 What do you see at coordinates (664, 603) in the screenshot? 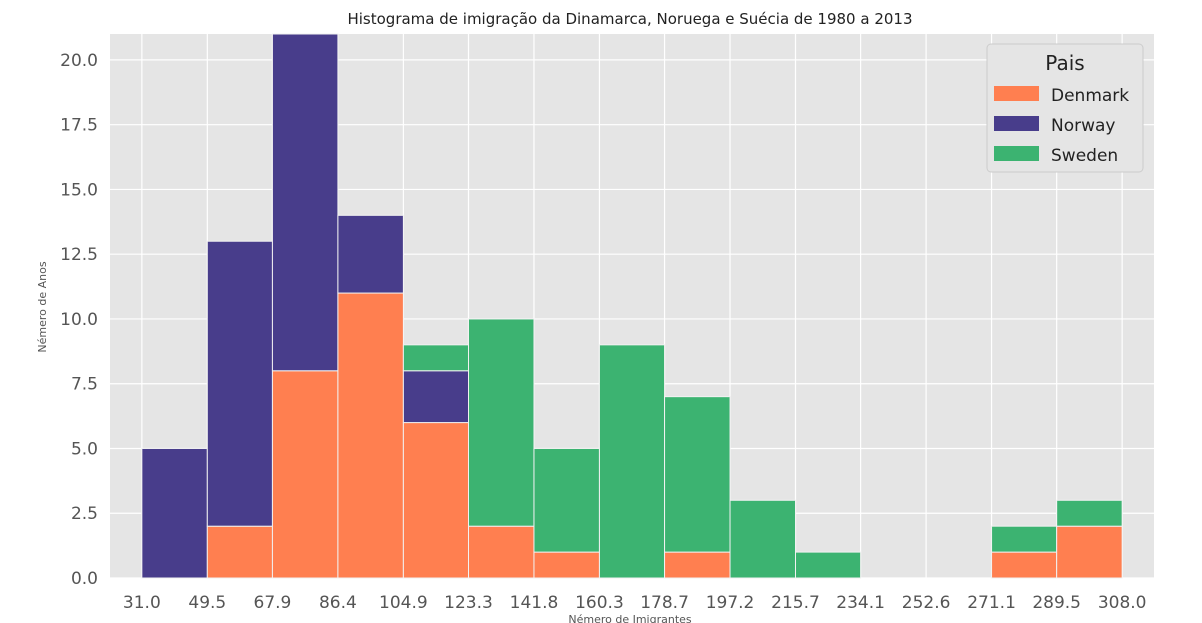
I see `x-tick-label: 178.7` at bounding box center [664, 603].